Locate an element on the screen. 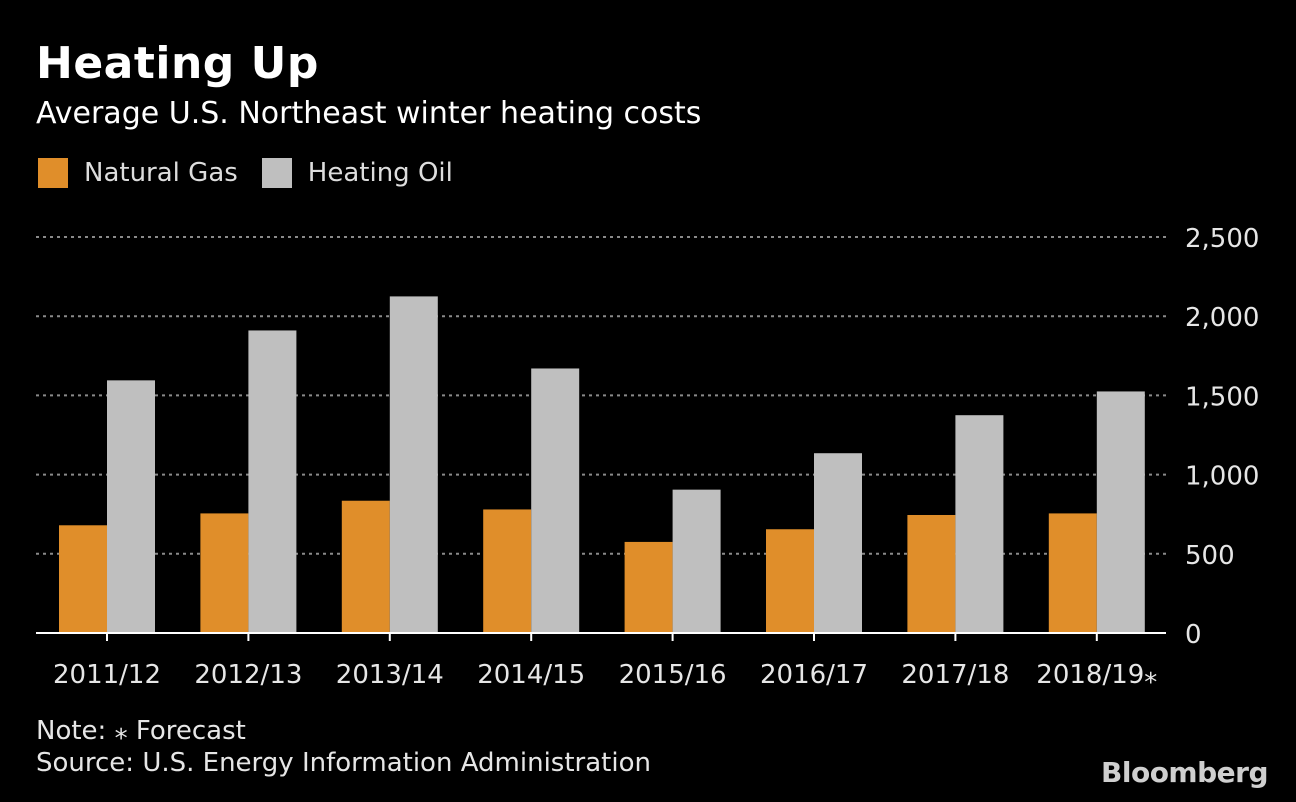  legend-item-heating-oil: Heating Oil is located at coordinates (357, 173).